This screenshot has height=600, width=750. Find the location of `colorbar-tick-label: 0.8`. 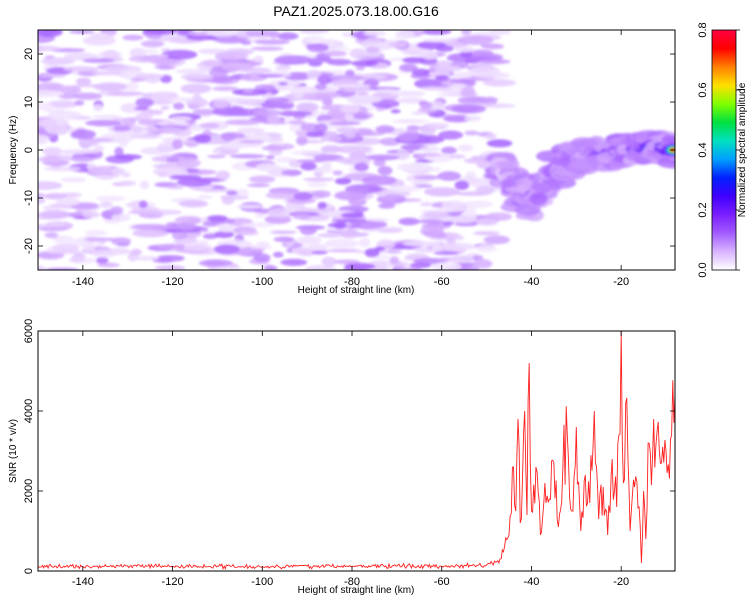

colorbar-tick-label: 0.8 is located at coordinates (703, 29).